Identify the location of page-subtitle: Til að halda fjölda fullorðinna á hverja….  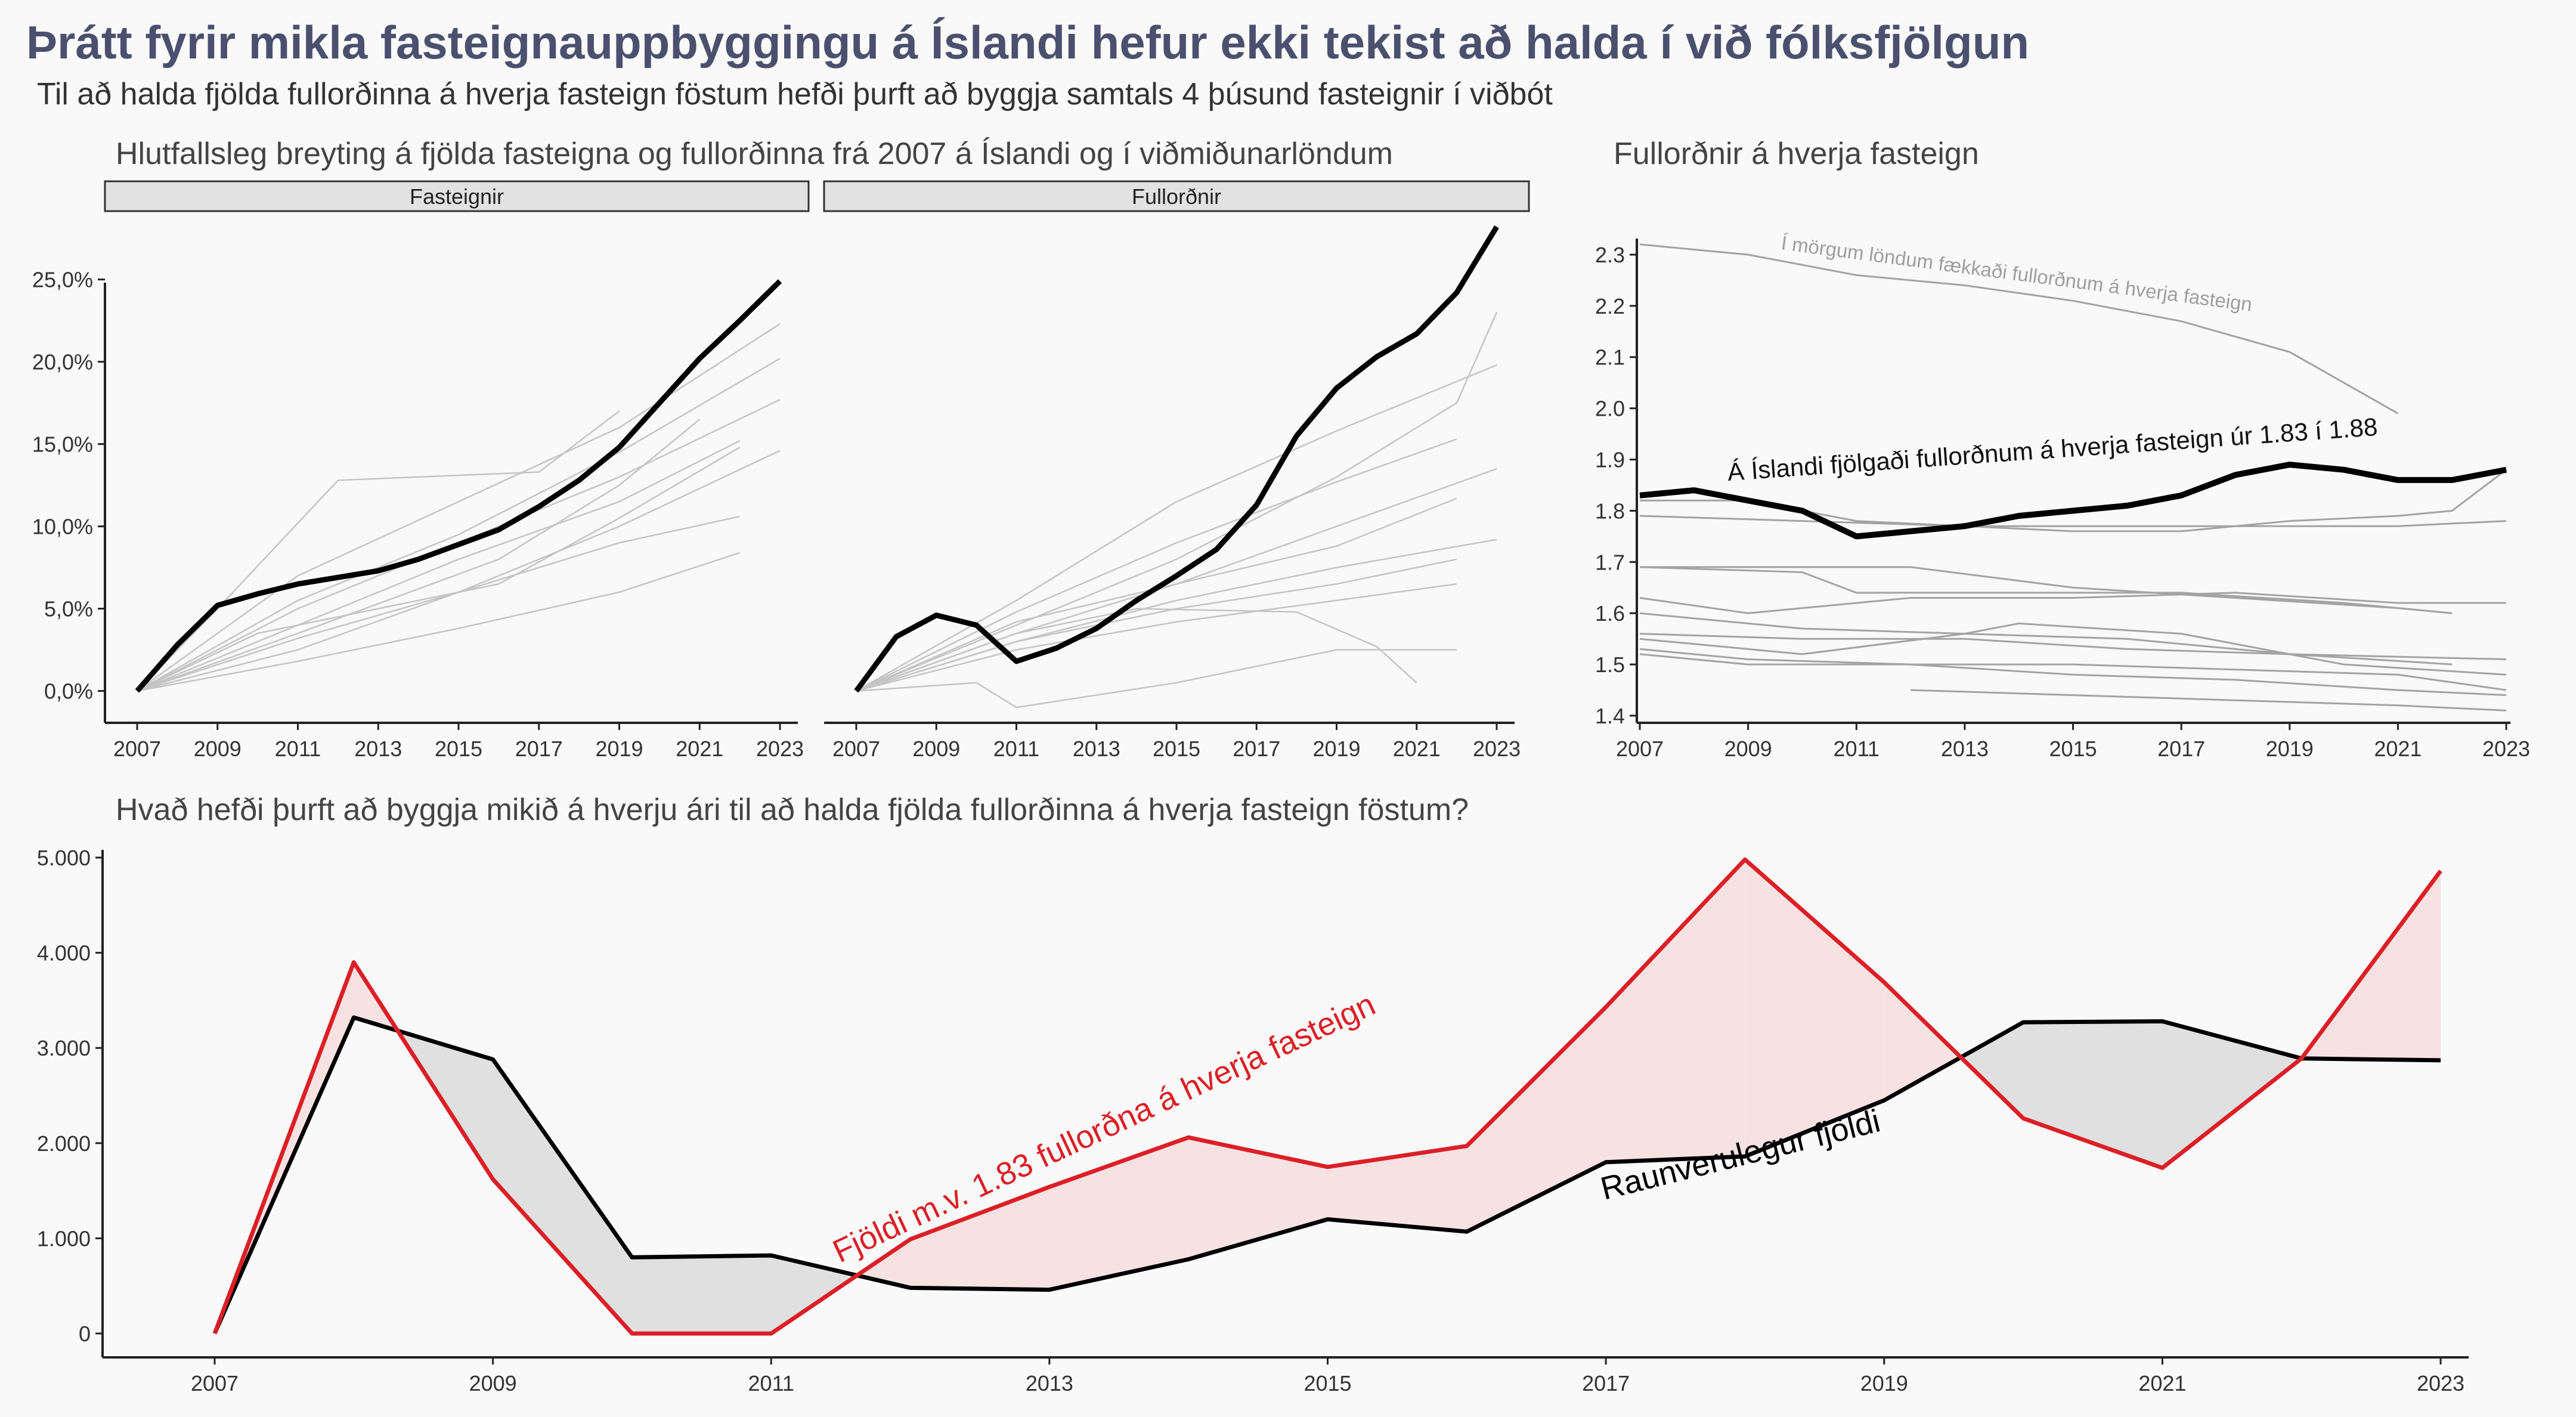
(795, 94).